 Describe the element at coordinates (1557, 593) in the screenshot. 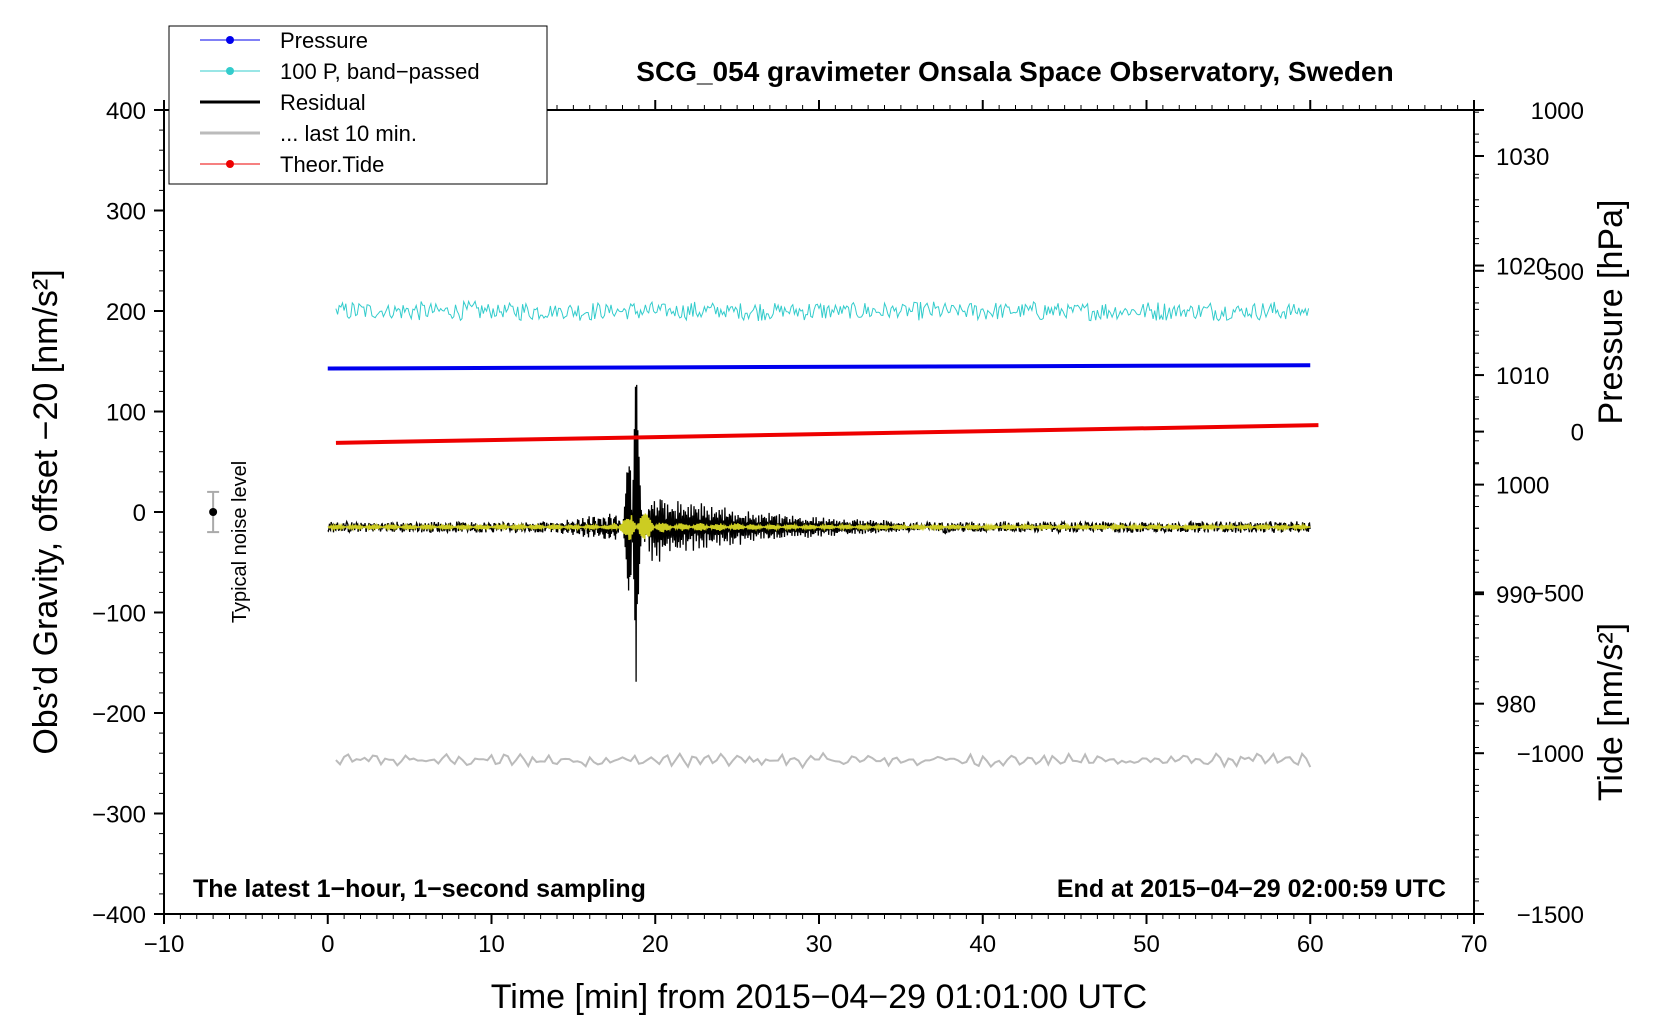

I see `tide-tick-label: −500` at that location.